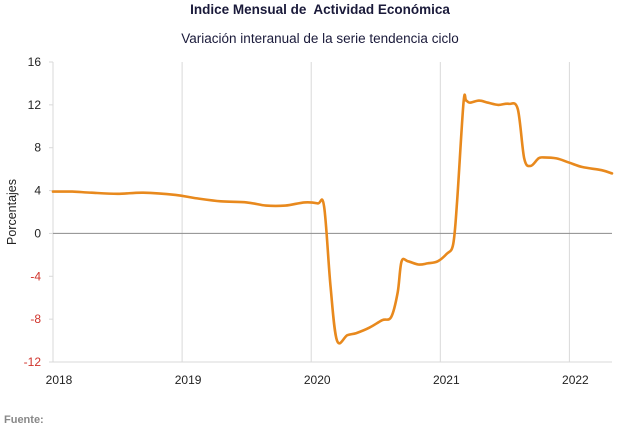  What do you see at coordinates (12, 212) in the screenshot?
I see `y-axis-label: Porcentajes` at bounding box center [12, 212].